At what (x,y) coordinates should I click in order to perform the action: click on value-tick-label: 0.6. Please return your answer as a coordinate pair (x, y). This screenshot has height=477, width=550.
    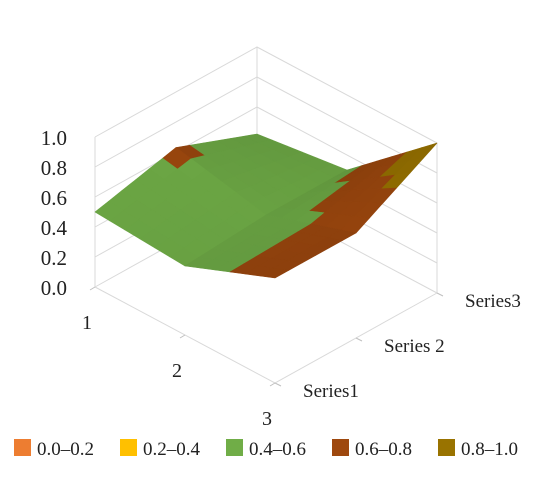
    Looking at the image, I should click on (54, 198).